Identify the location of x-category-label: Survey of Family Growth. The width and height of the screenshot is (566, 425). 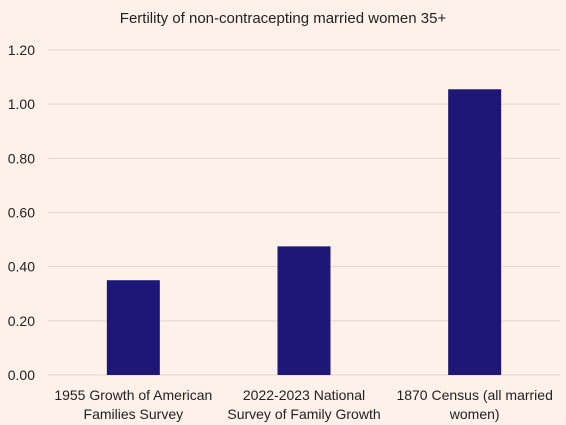
(303, 414).